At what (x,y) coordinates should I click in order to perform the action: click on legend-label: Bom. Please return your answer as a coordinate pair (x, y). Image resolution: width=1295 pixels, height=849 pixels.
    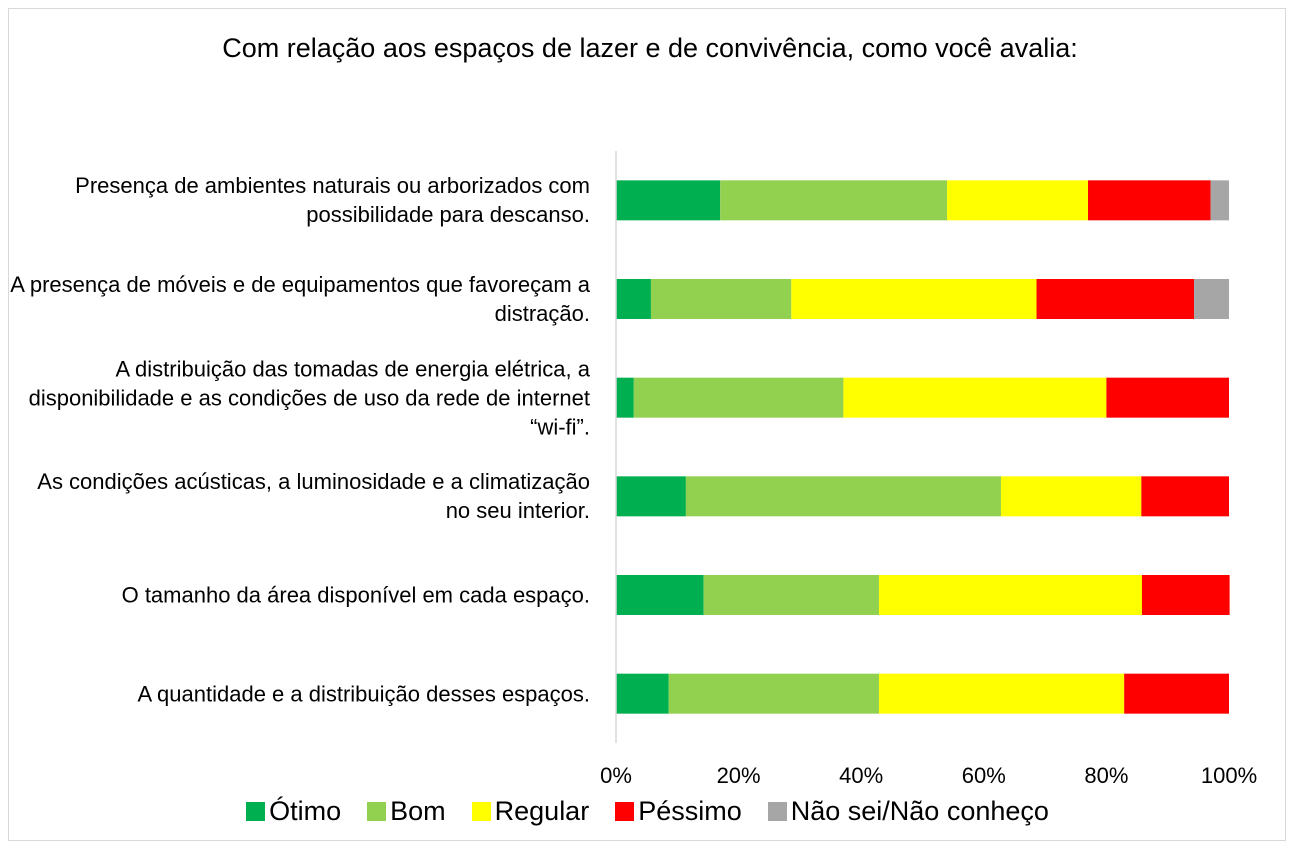
    Looking at the image, I should click on (418, 811).